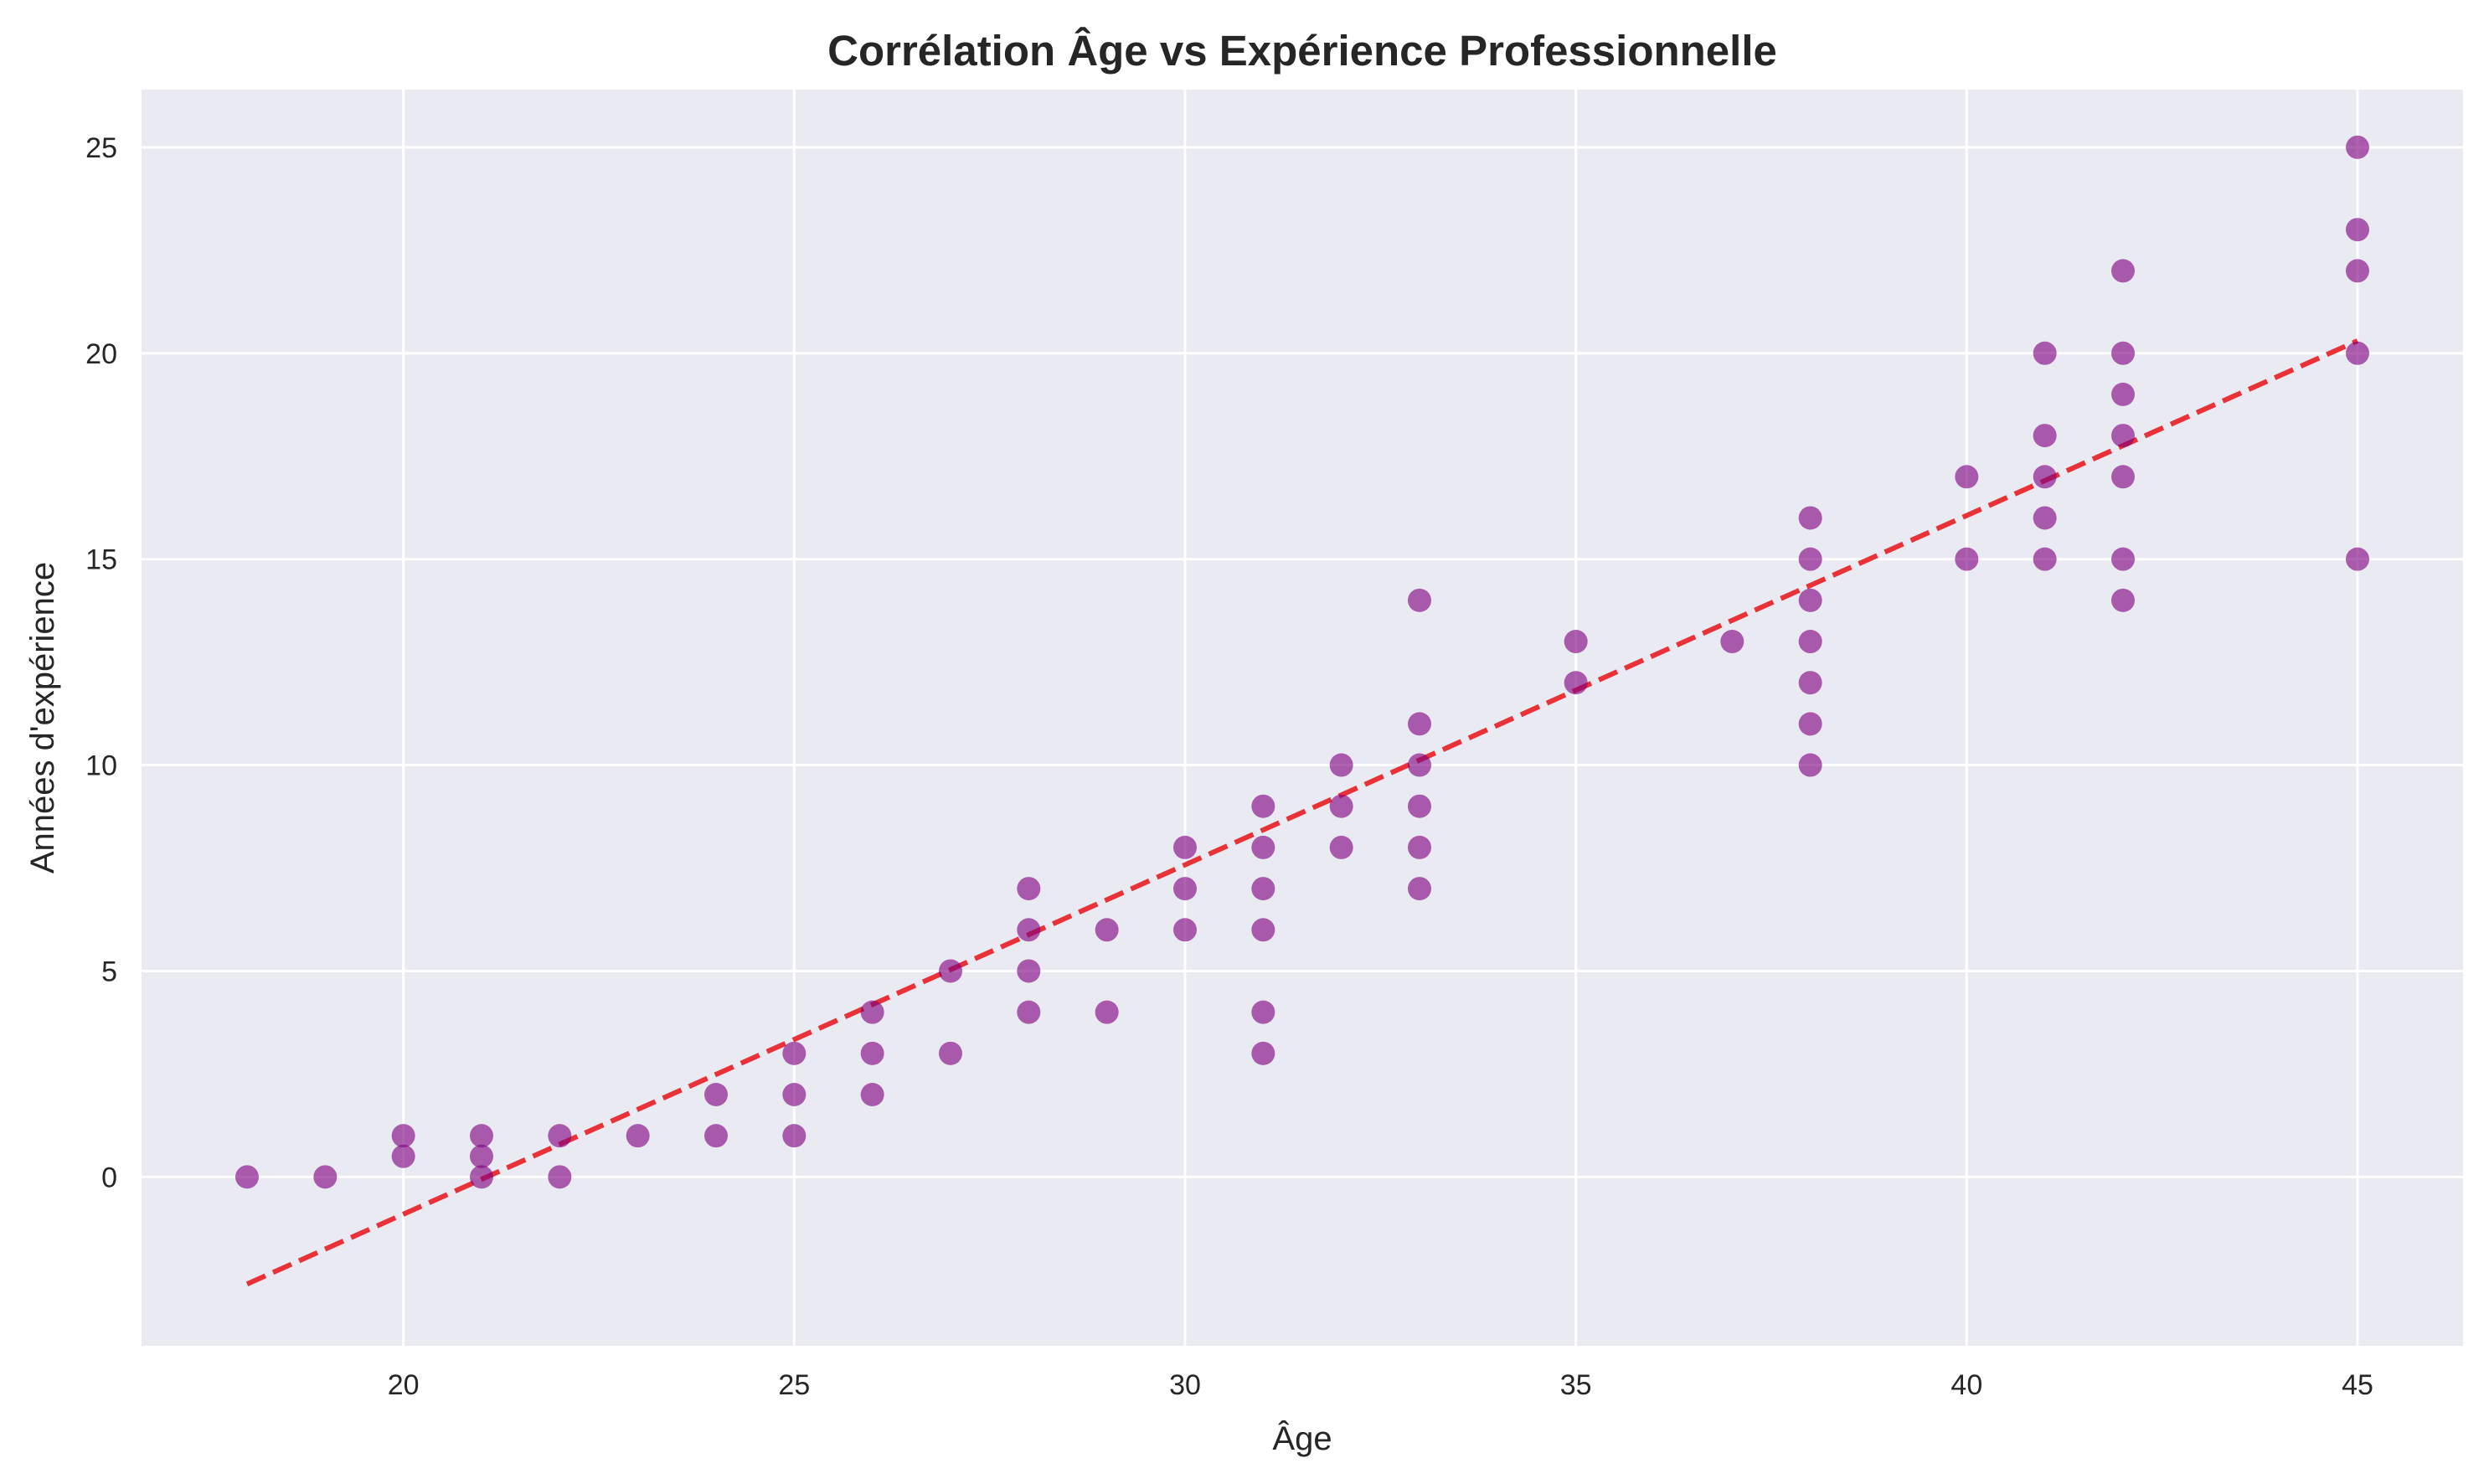 This screenshot has width=2489, height=1484. I want to click on y-tick-labels: 0 5 10 15 20 25, so click(101, 663).